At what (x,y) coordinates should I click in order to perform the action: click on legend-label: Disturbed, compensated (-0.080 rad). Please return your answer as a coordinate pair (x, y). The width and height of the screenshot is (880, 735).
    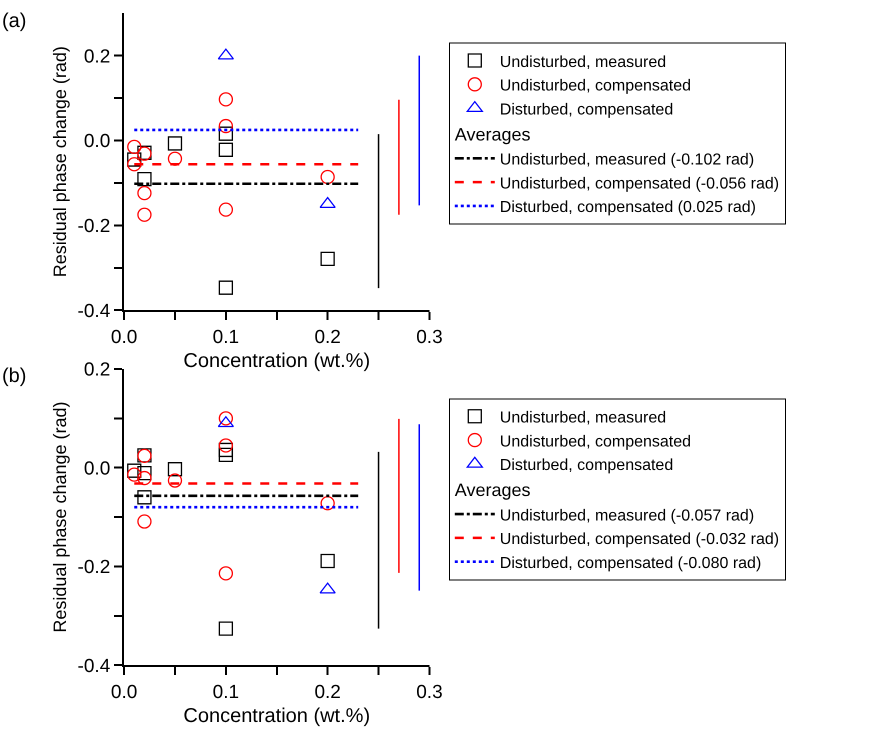
    Looking at the image, I should click on (631, 563).